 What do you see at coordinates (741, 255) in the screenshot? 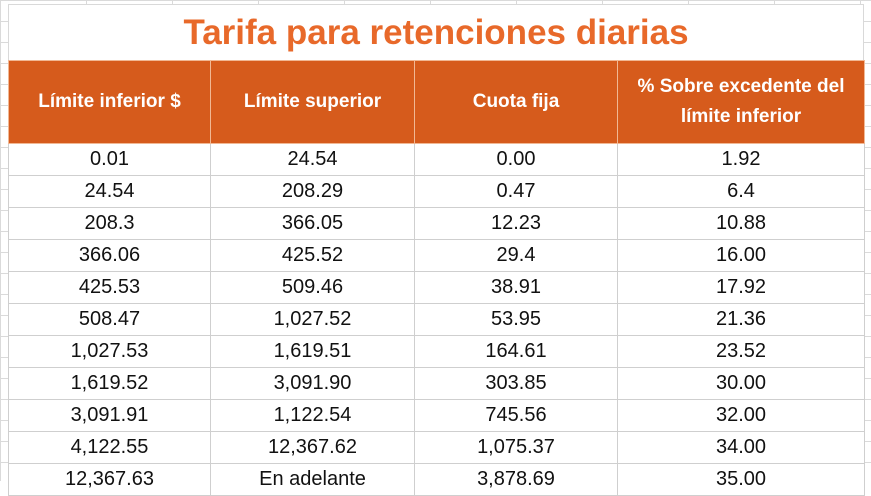
I see `cell-excess-percent: 16.00` at bounding box center [741, 255].